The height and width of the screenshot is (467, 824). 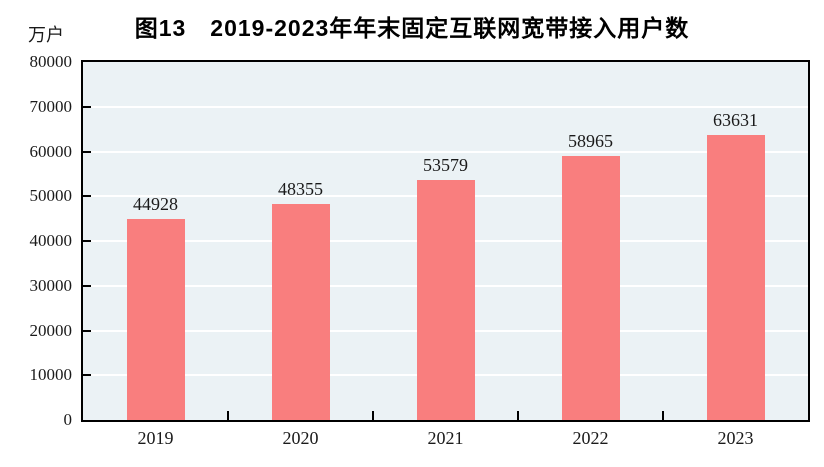 I want to click on y-axis-tick-label: 80000, so click(x=51, y=61).